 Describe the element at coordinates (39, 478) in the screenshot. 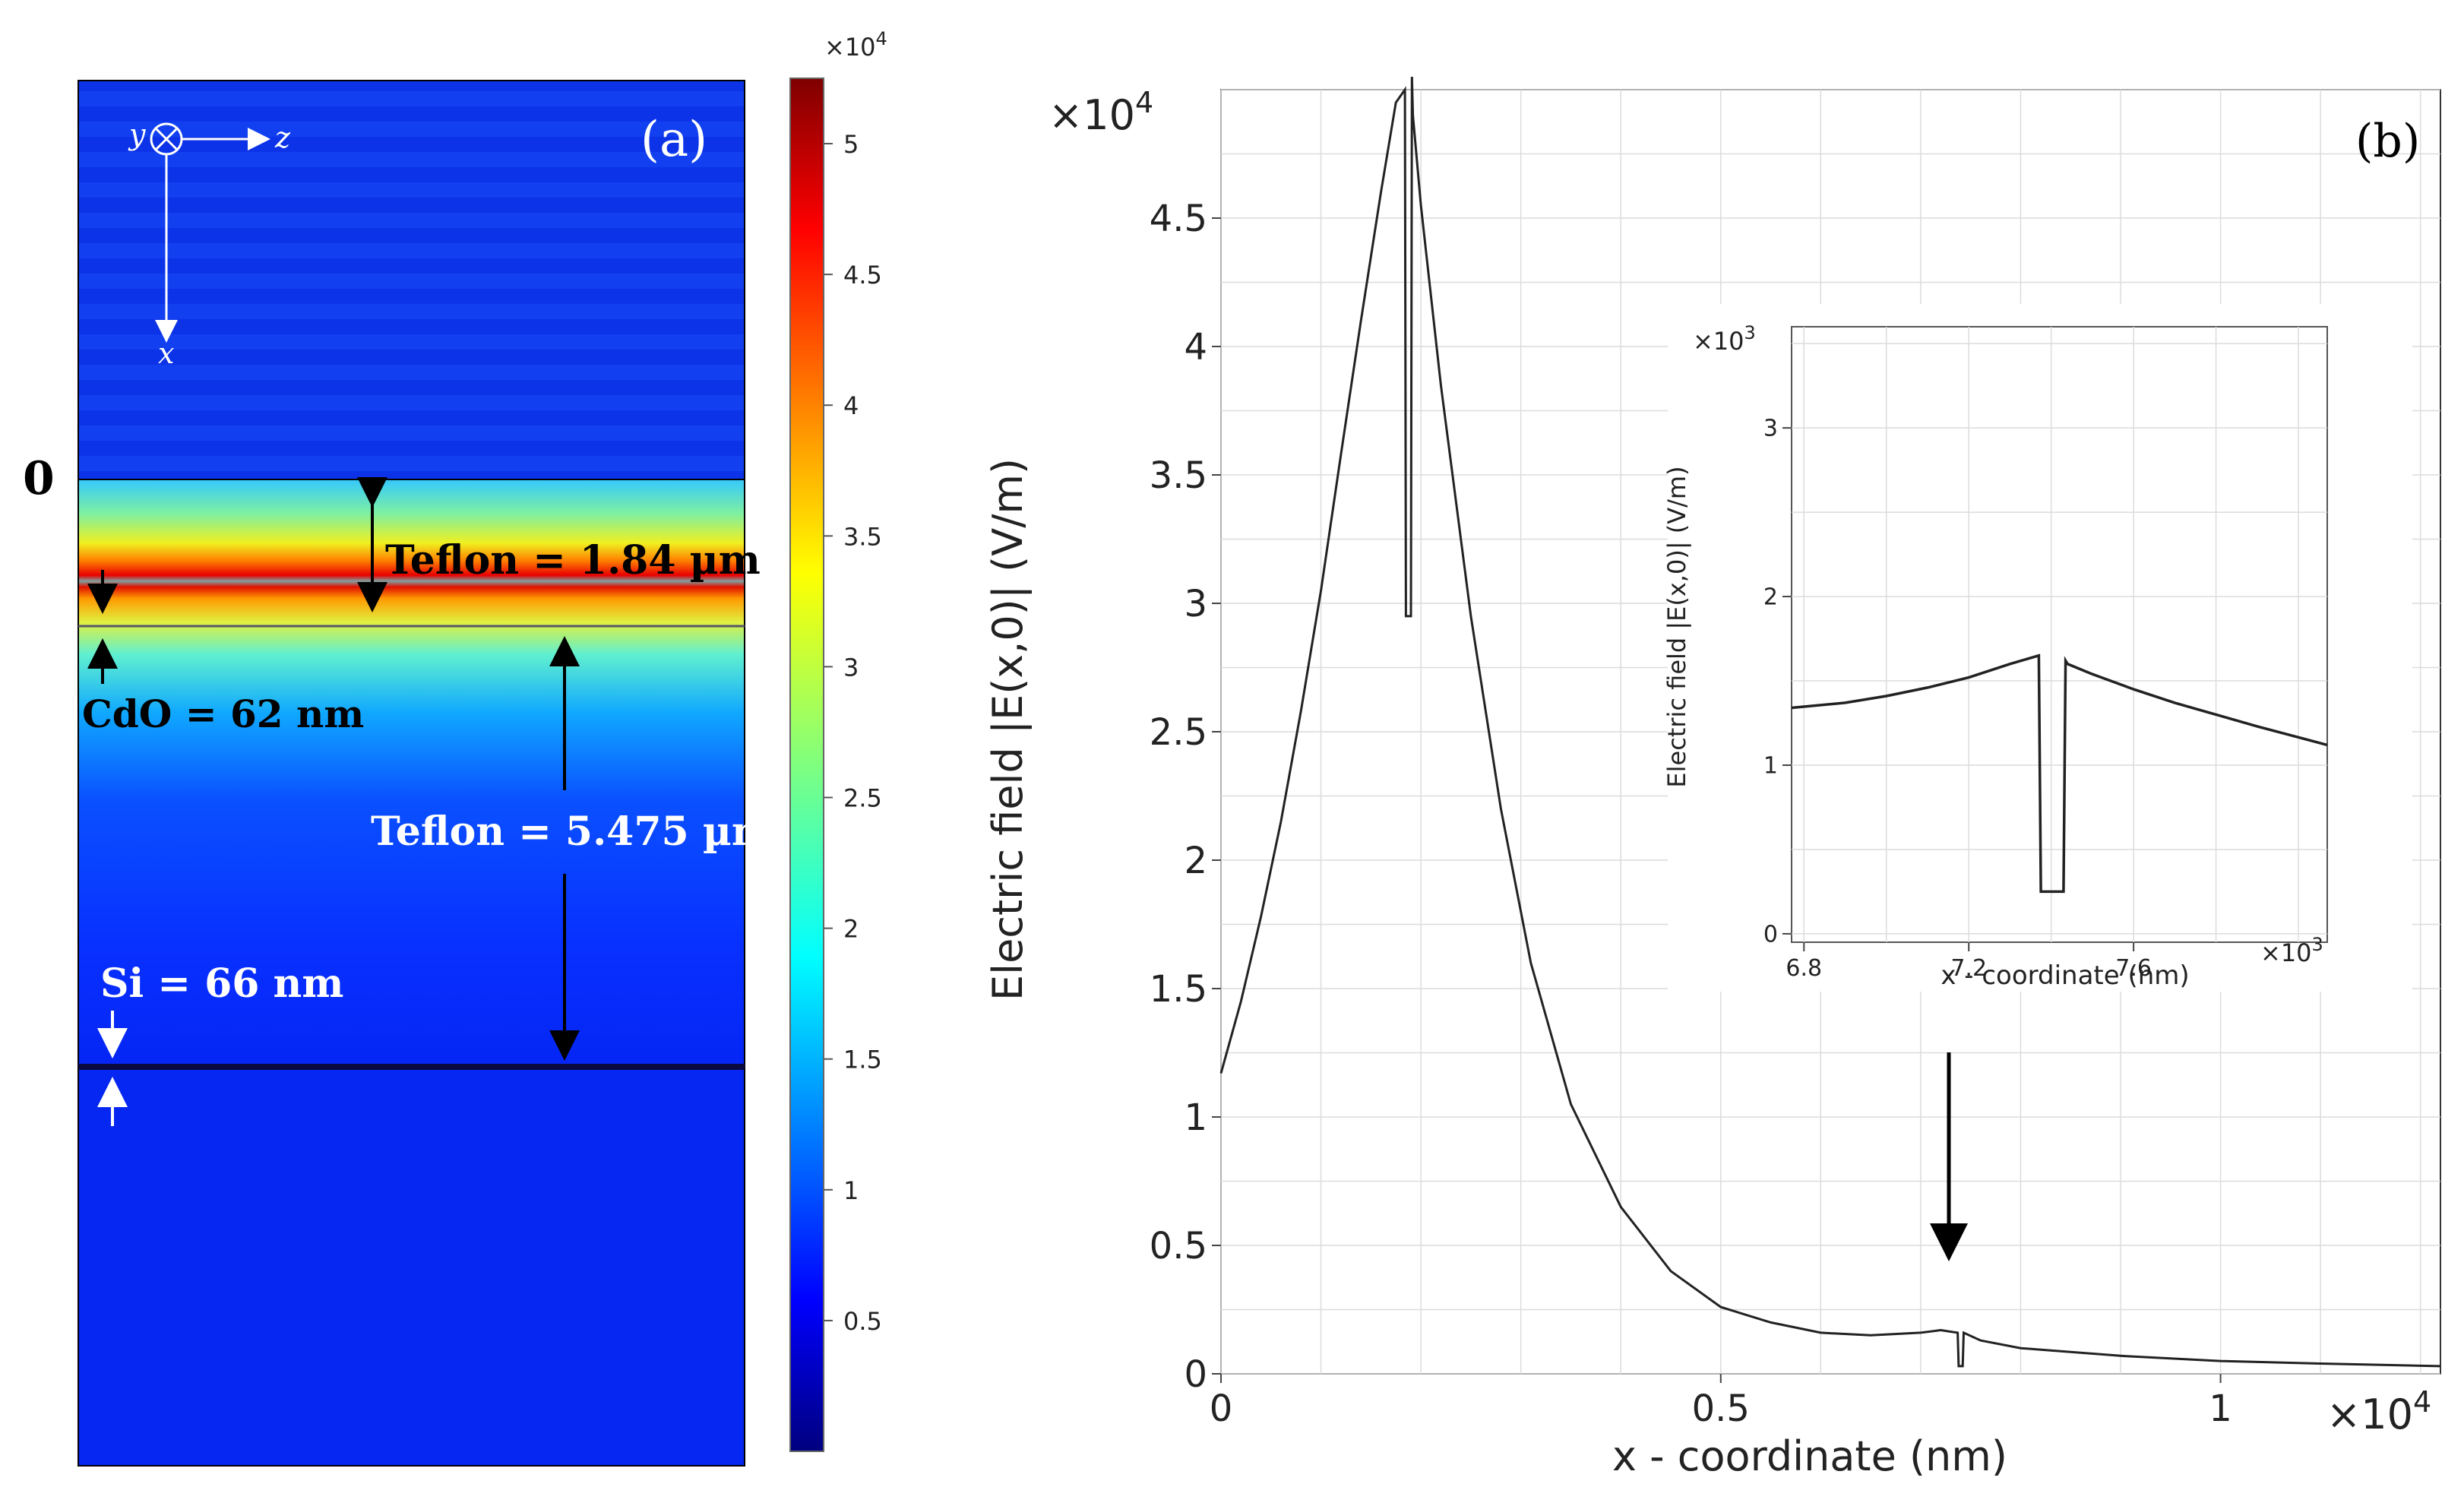

I see `origin-label: 0` at that location.